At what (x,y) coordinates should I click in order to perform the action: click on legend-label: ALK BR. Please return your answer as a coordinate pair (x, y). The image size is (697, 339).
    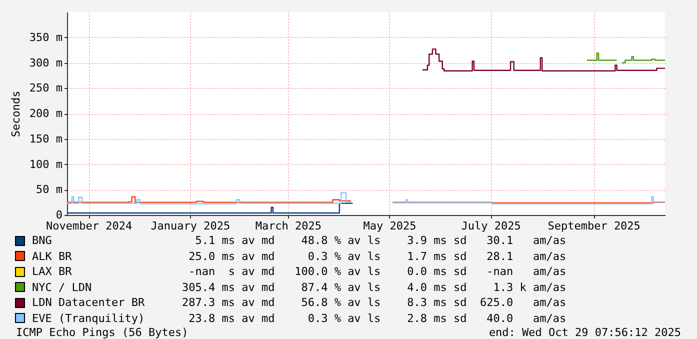
    Looking at the image, I should click on (52, 256).